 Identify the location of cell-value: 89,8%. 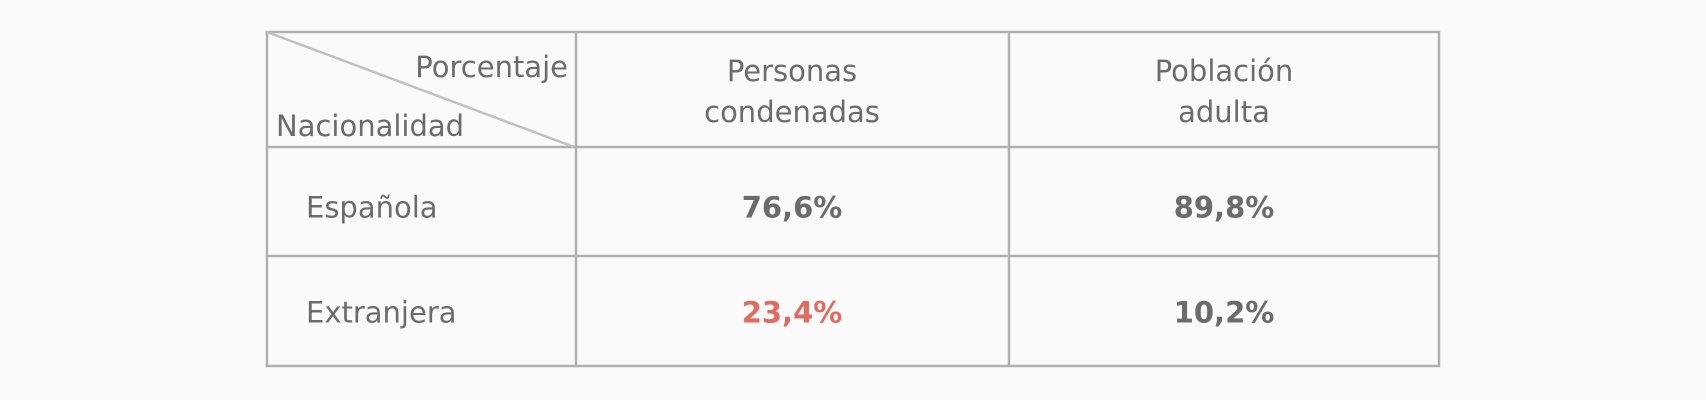
(1224, 207).